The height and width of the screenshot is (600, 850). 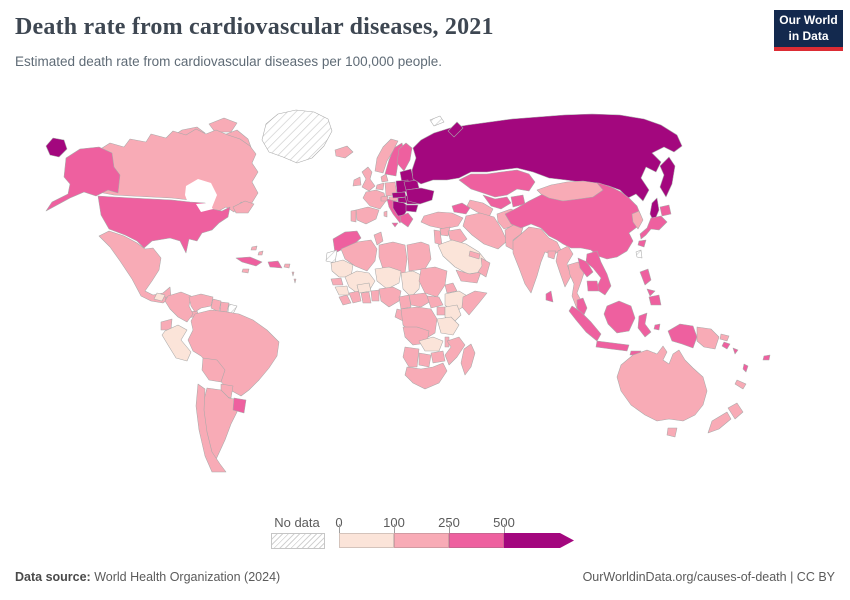 I want to click on country-chile, so click(x=211, y=428).